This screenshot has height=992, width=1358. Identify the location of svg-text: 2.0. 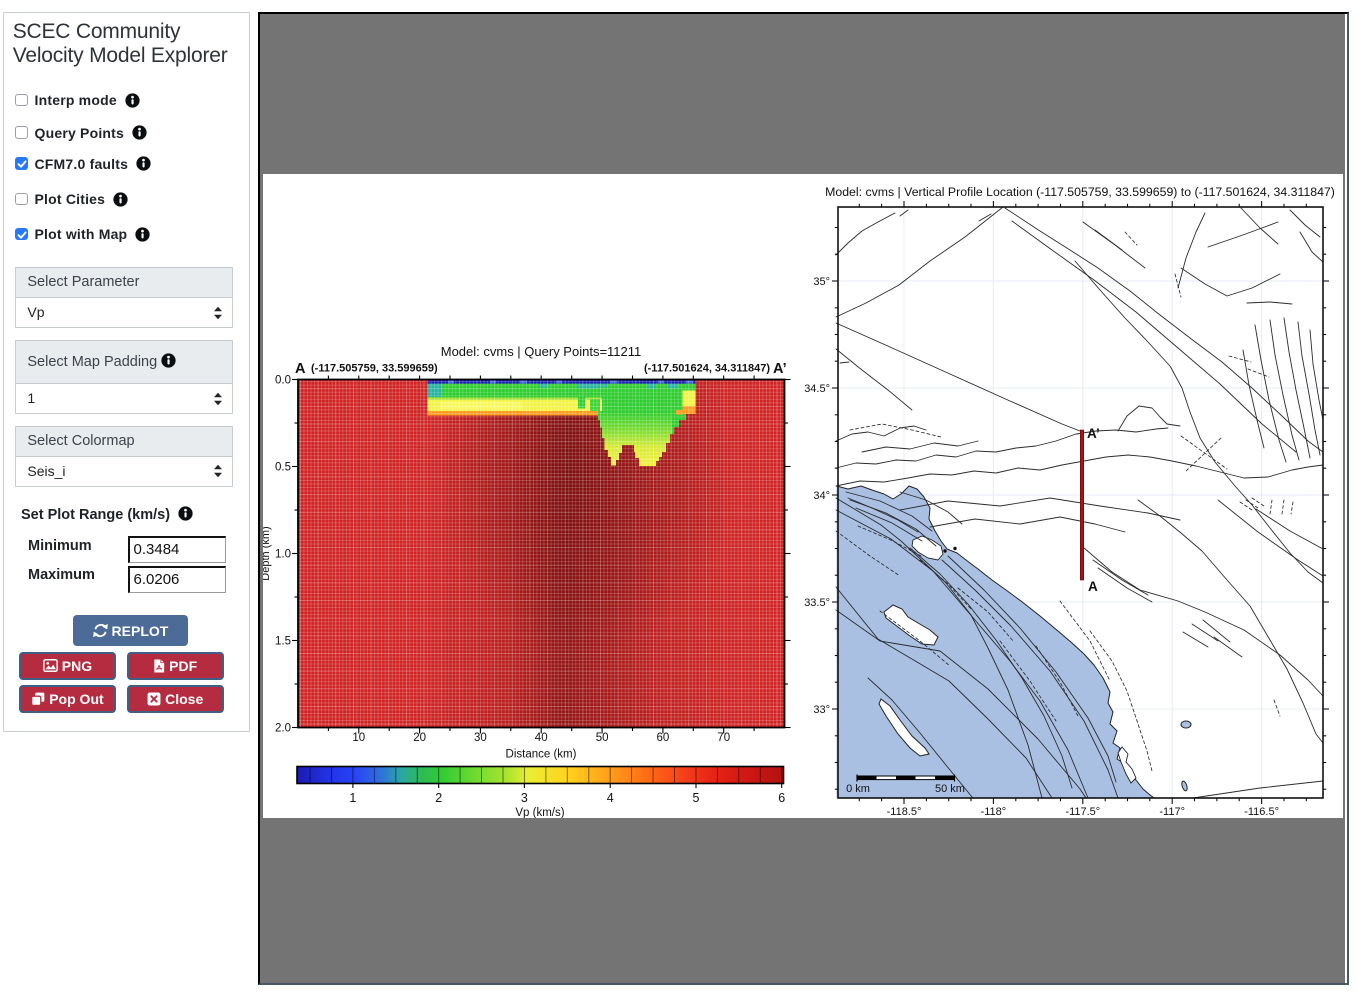
(283, 729).